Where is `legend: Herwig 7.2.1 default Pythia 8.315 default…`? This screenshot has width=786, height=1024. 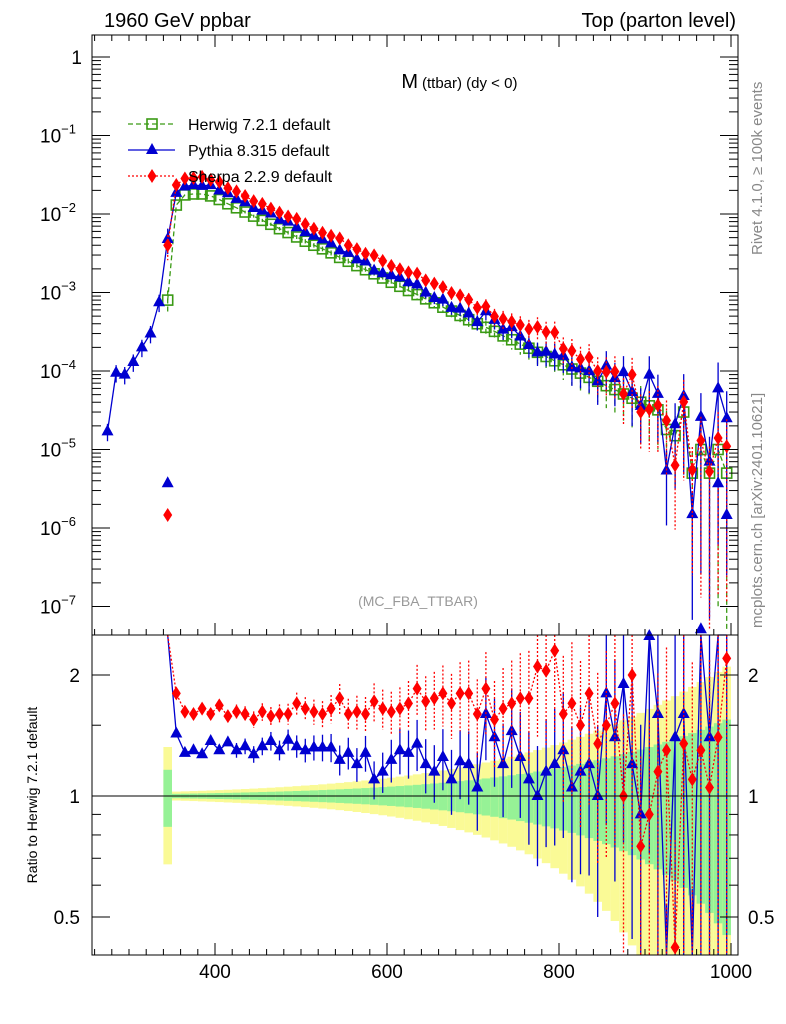
legend: Herwig 7.2.1 default Pythia 8.315 default… is located at coordinates (230, 151).